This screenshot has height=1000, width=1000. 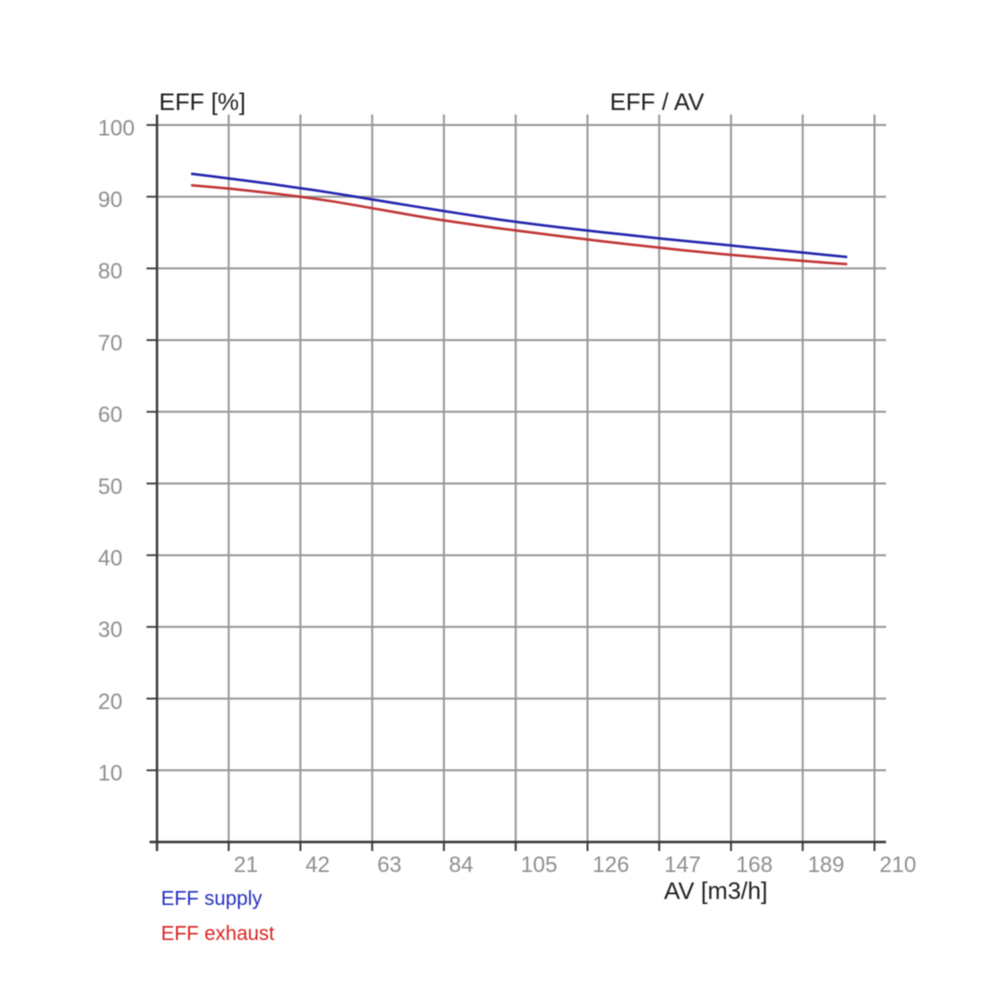 I want to click on svg-text: 126, so click(x=611, y=864).